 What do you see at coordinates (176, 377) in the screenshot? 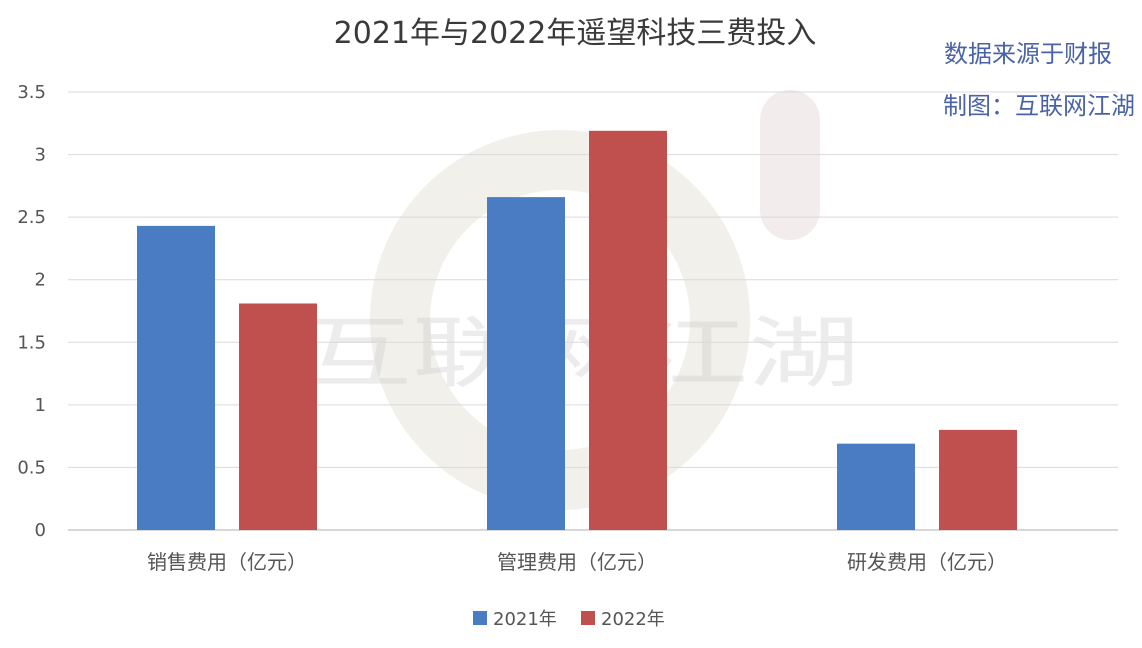
I see `bar-series1-cat1` at bounding box center [176, 377].